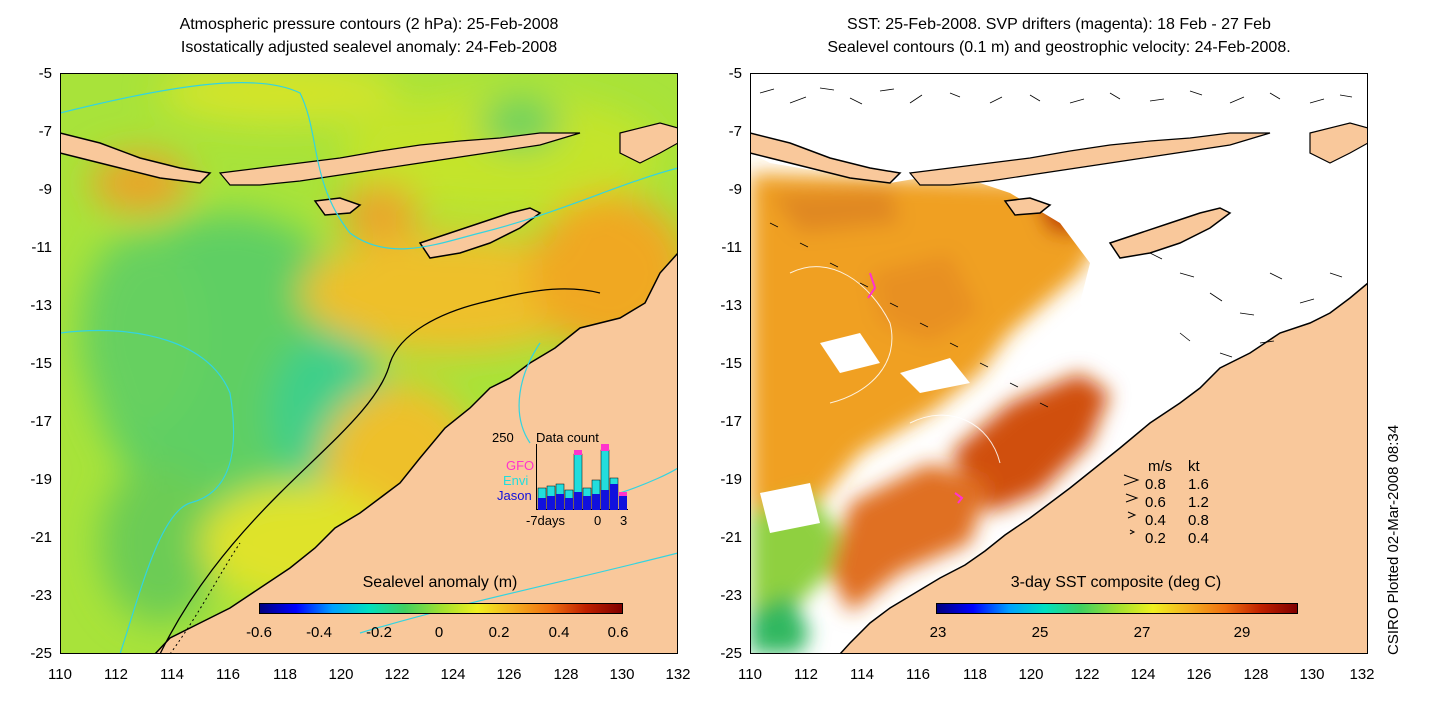  I want to click on left-y-tick: -7, so click(45, 131).